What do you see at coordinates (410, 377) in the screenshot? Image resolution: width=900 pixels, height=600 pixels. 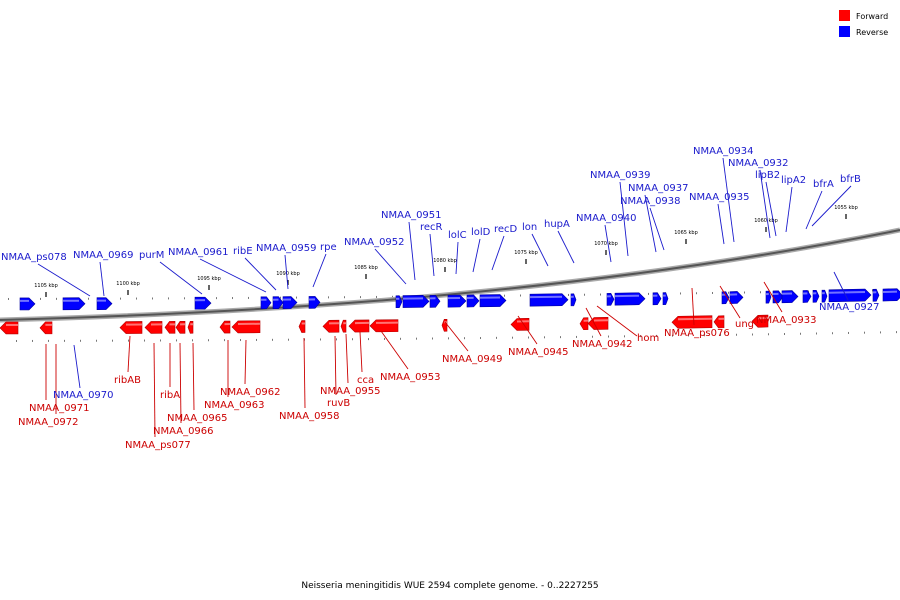 I see `gene-label: NMAA_0953` at bounding box center [410, 377].